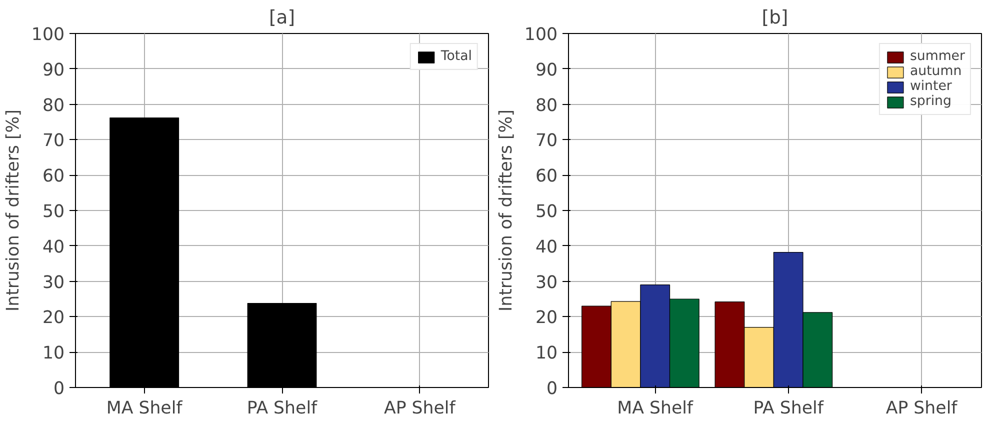 This screenshot has width=990, height=423. I want to click on legend-label: autumn, so click(936, 71).